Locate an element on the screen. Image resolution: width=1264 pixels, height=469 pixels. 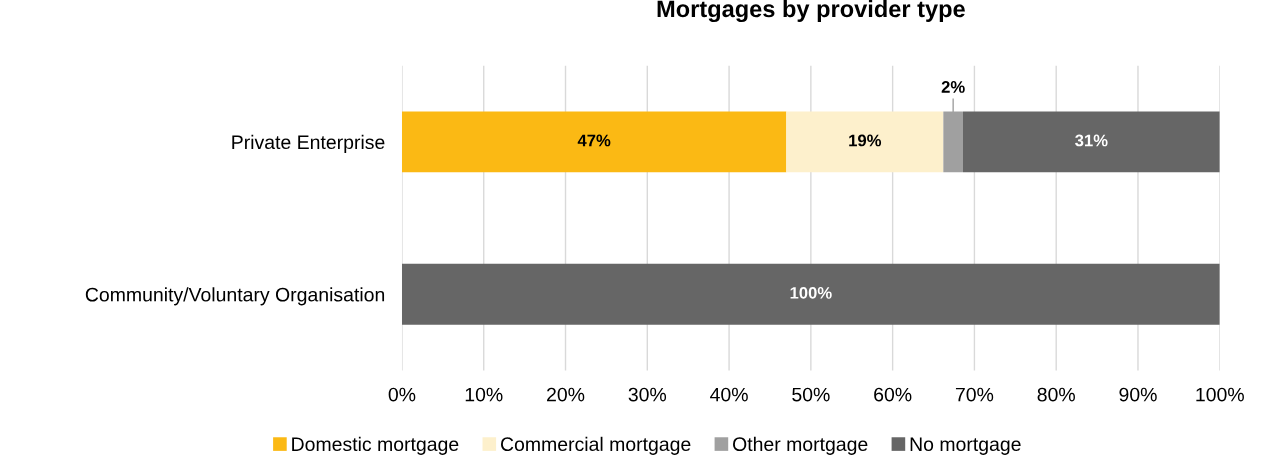
legend-label: Domestic mortgage is located at coordinates (375, 445).